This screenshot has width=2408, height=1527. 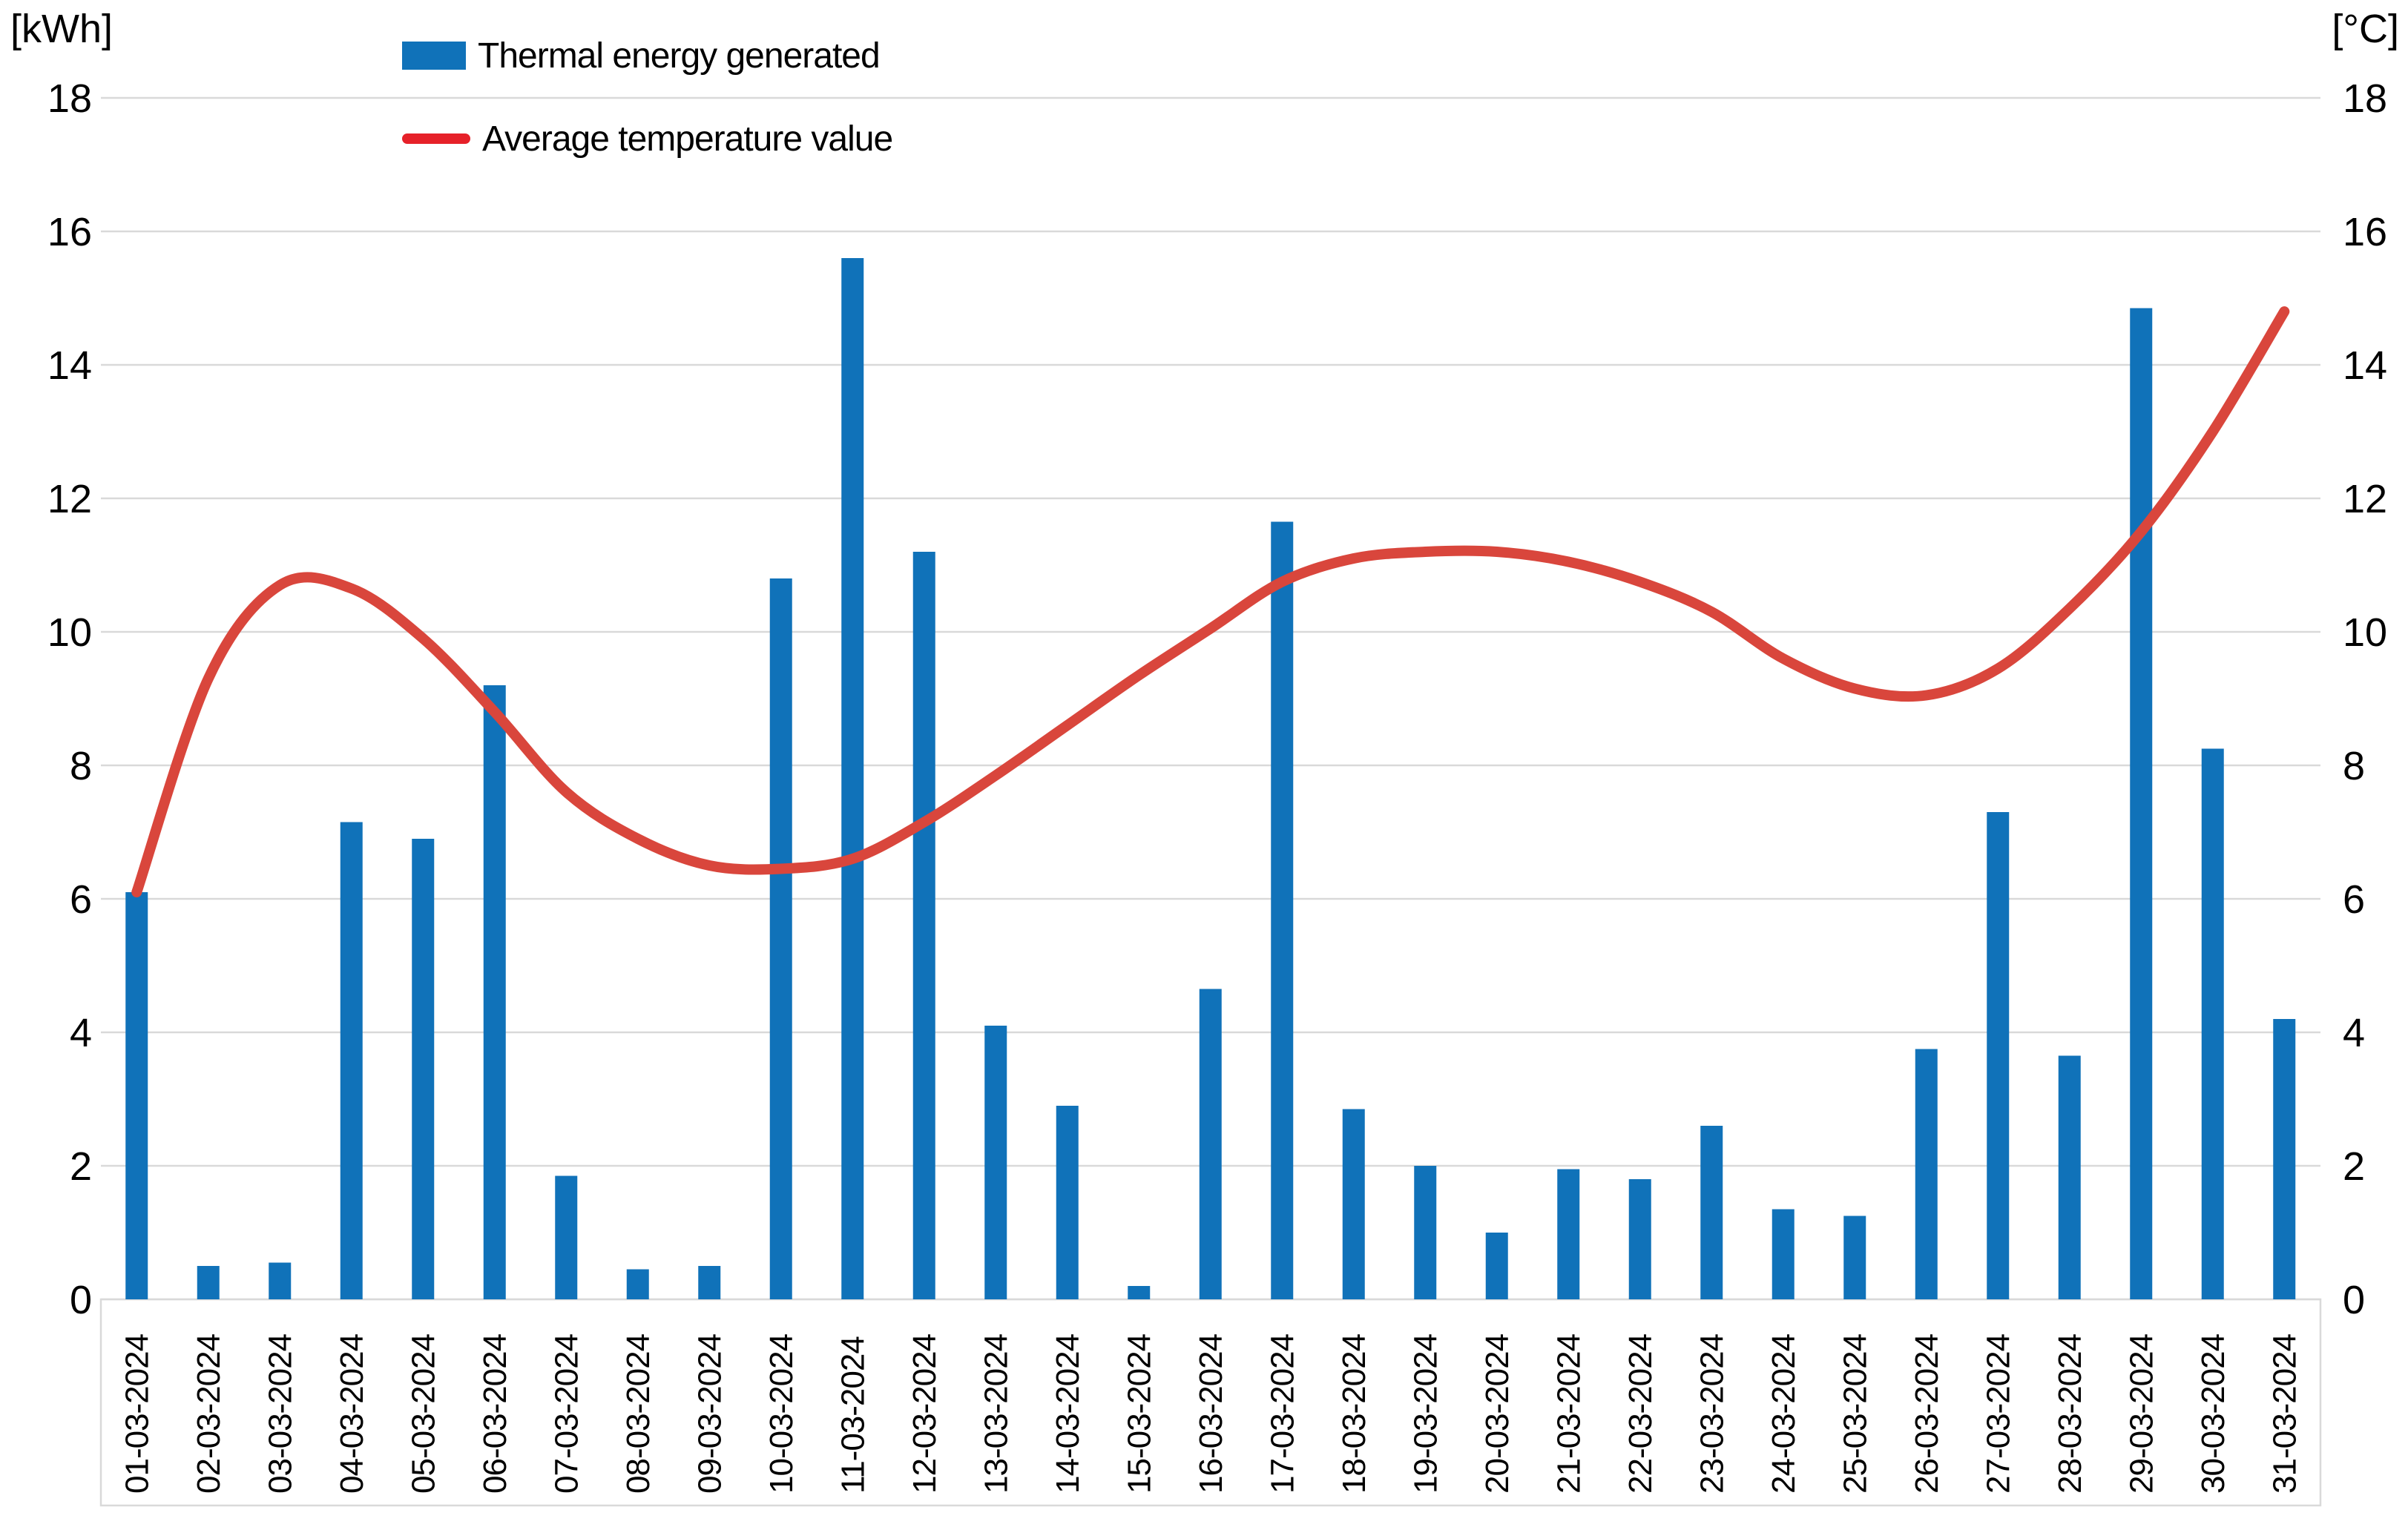 I want to click on x-axis-tick-label: 23-03-2024, so click(x=1712, y=1413).